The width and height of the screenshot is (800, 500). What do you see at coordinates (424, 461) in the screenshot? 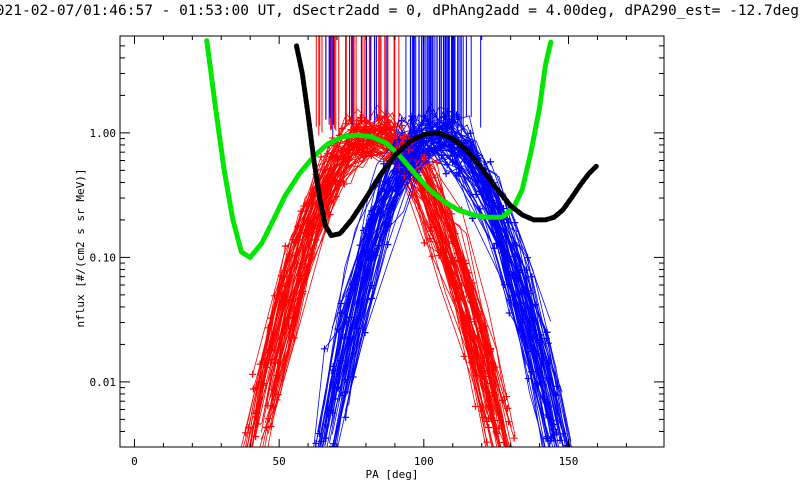
I see `x-tick-label: 100` at bounding box center [424, 461].